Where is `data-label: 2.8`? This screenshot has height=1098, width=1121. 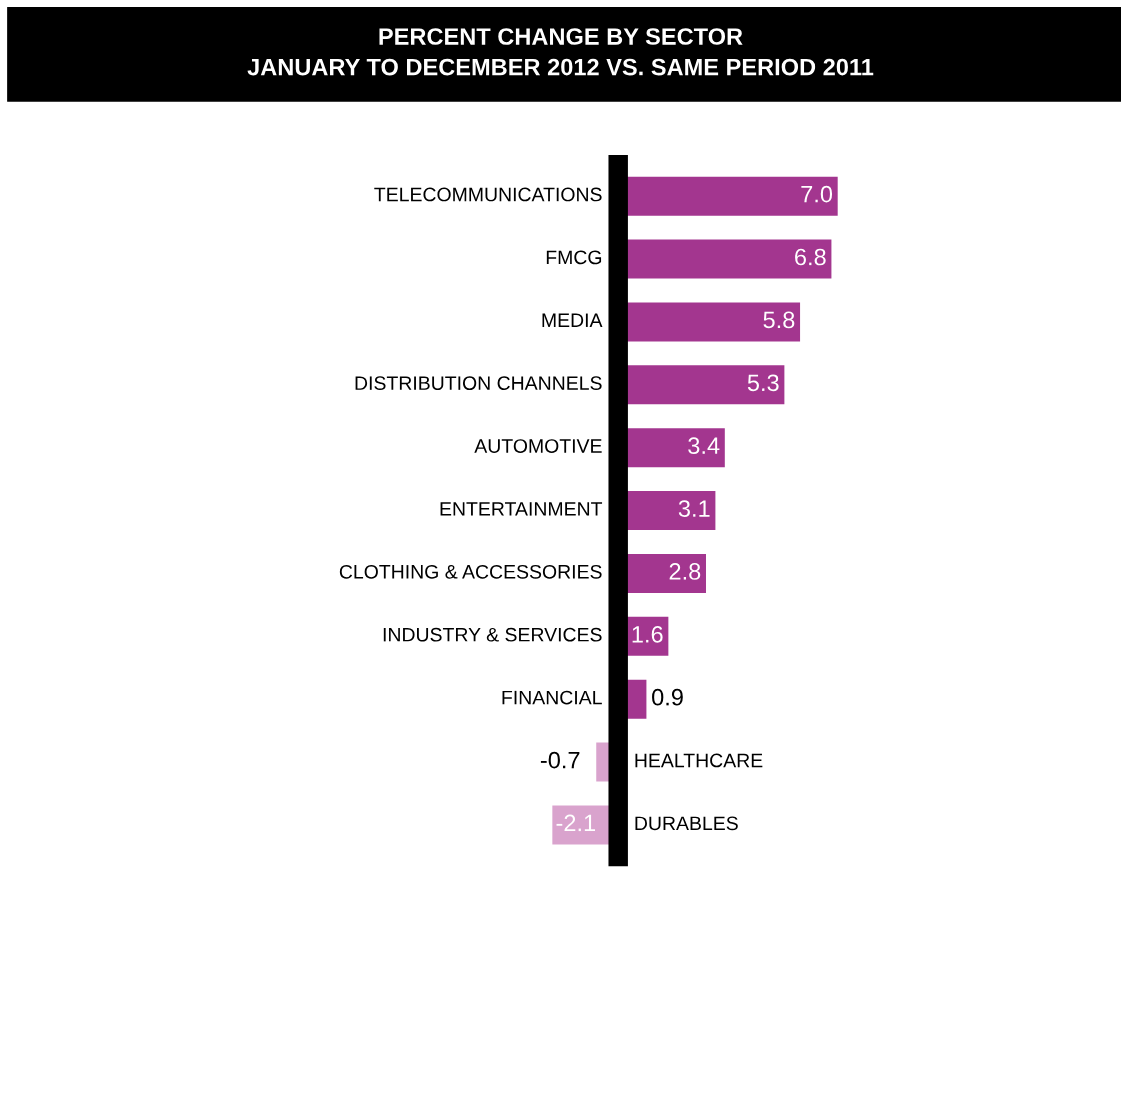 data-label: 2.8 is located at coordinates (685, 571).